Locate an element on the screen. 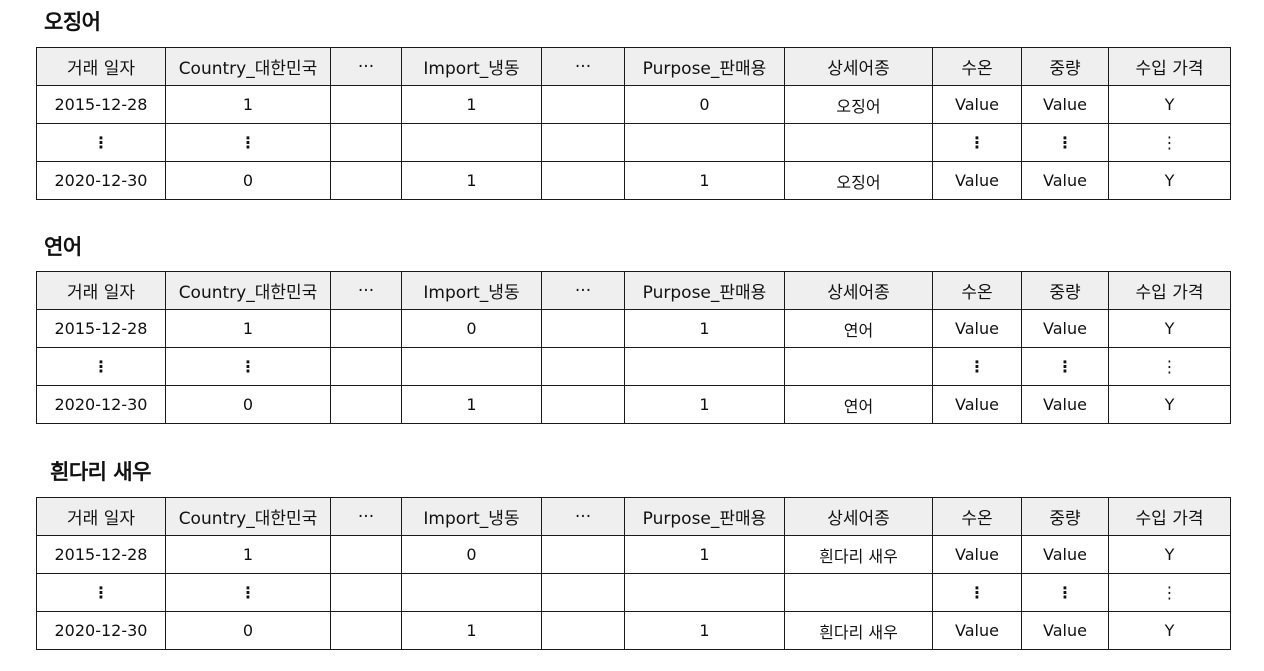 This screenshot has width=1264, height=671. table-row: 2020-12-30 0 1 1 흰다리 새우 Value Value Y is located at coordinates (633, 630).